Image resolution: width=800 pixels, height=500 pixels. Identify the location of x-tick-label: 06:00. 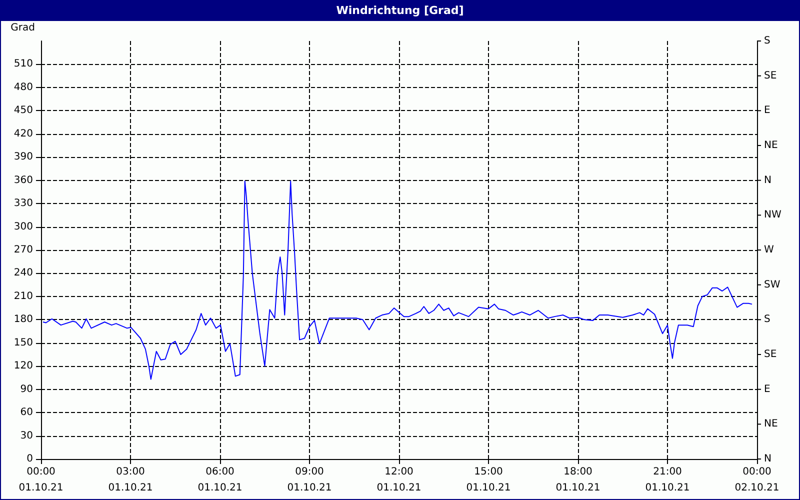
(220, 472).